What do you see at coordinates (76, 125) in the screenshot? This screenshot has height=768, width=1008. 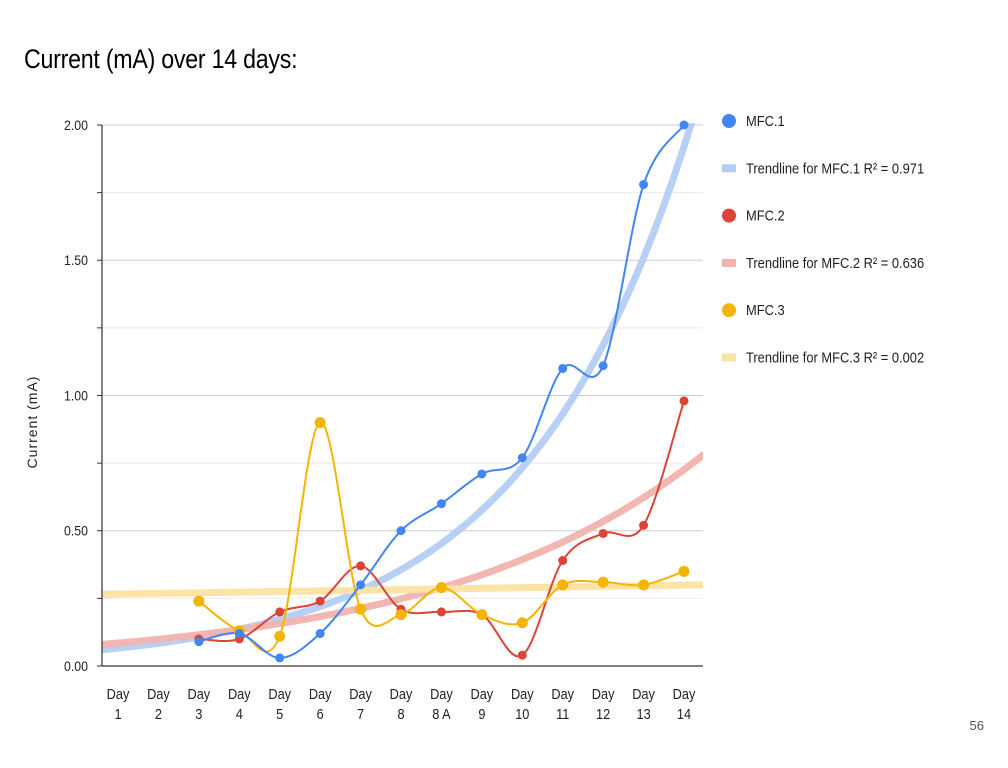 I see `y-tick-label: 2.00` at bounding box center [76, 125].